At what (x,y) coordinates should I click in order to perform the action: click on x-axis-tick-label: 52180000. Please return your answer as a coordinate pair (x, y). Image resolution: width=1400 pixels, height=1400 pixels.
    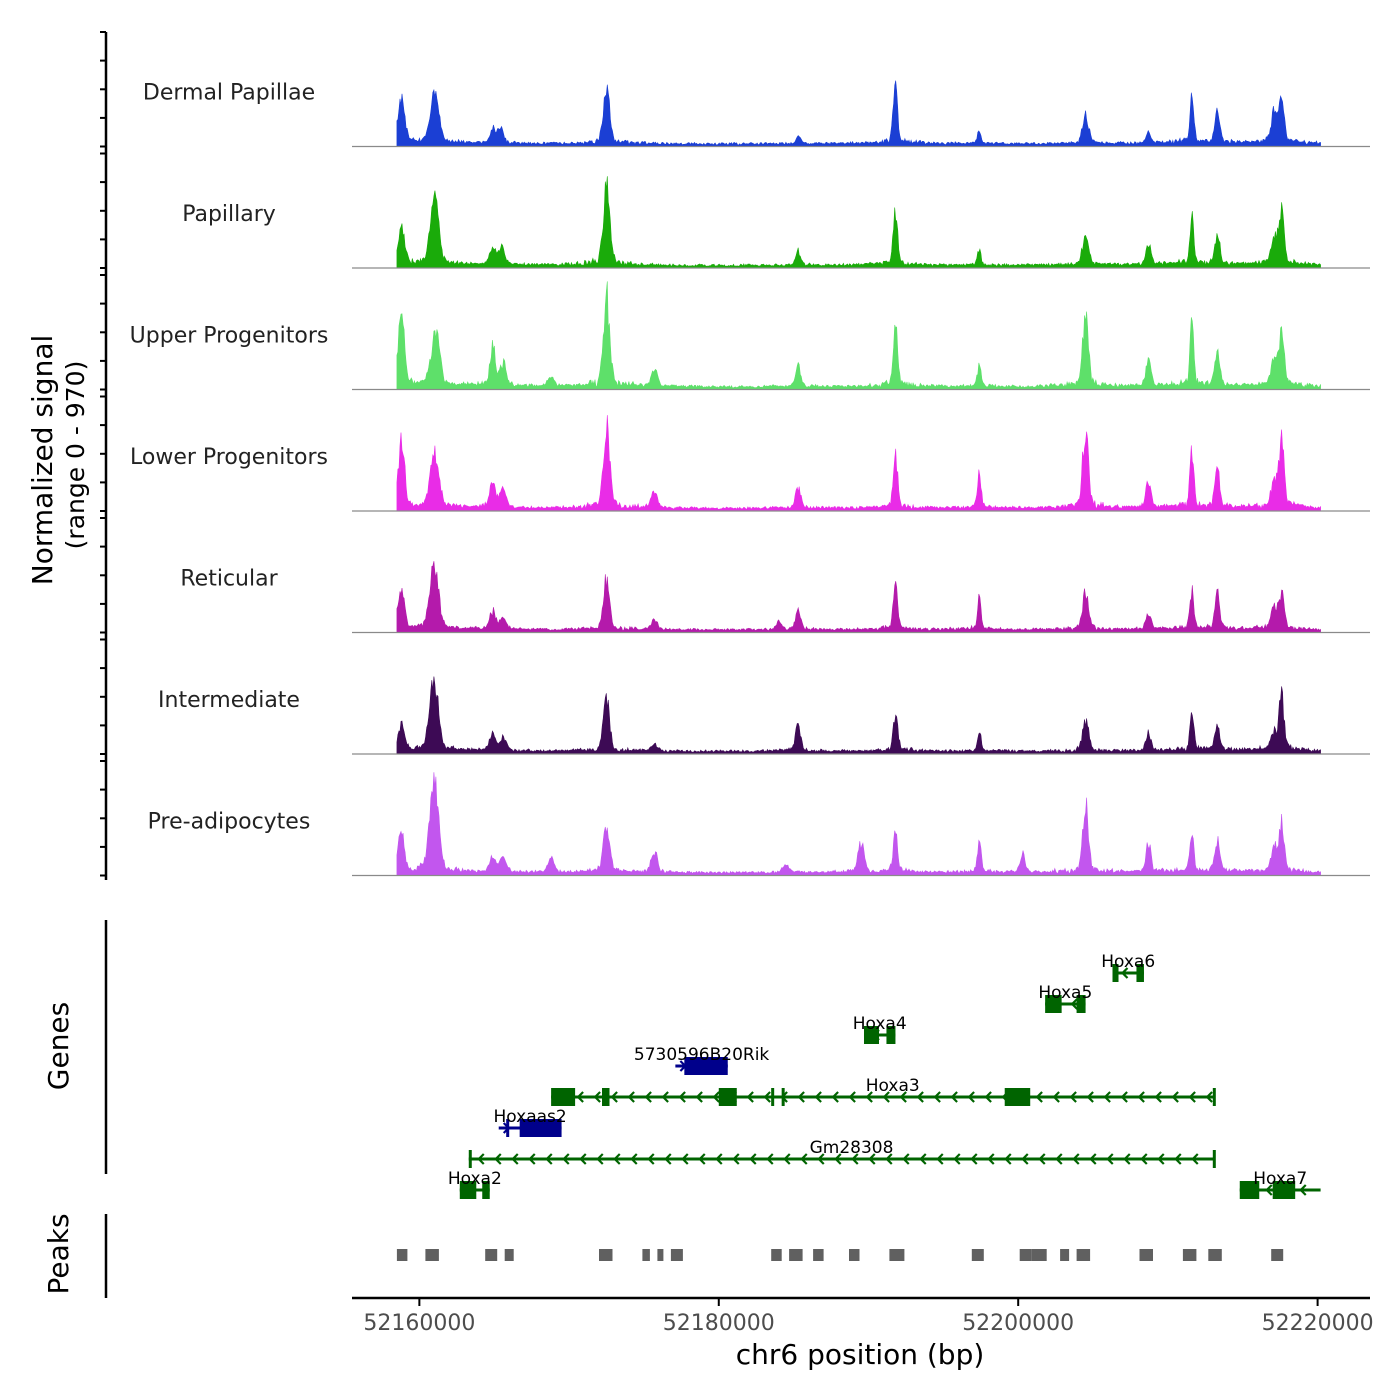
    Looking at the image, I should click on (719, 1323).